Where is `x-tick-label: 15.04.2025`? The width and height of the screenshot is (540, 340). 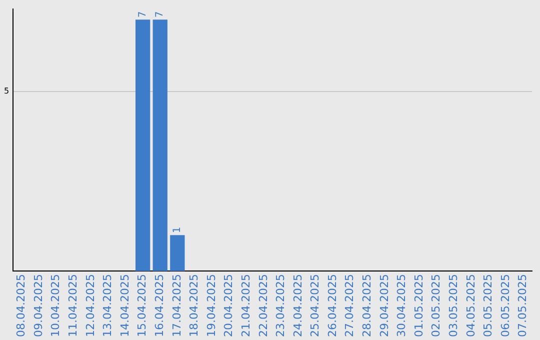
x-tick-label: 15.04.2025 is located at coordinates (142, 306).